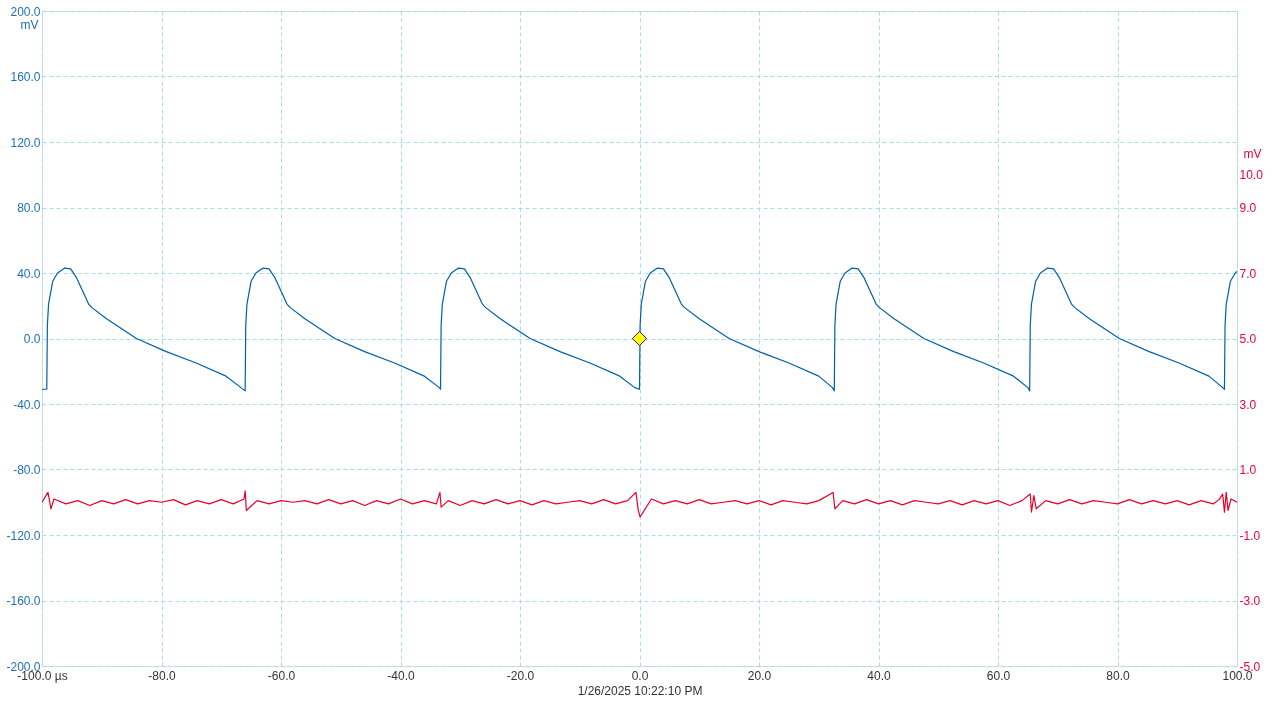 This screenshot has height=720, width=1280. I want to click on y-tick-label: 40.0, so click(29, 273).